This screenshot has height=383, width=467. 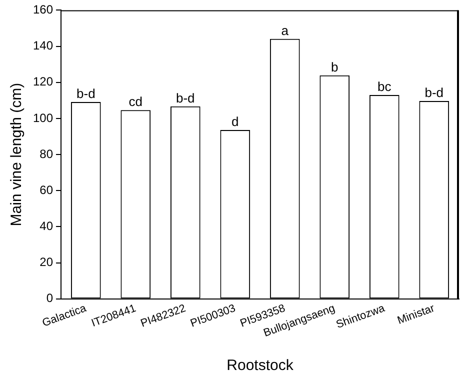 I want to click on annotation: b, so click(x=334, y=66).